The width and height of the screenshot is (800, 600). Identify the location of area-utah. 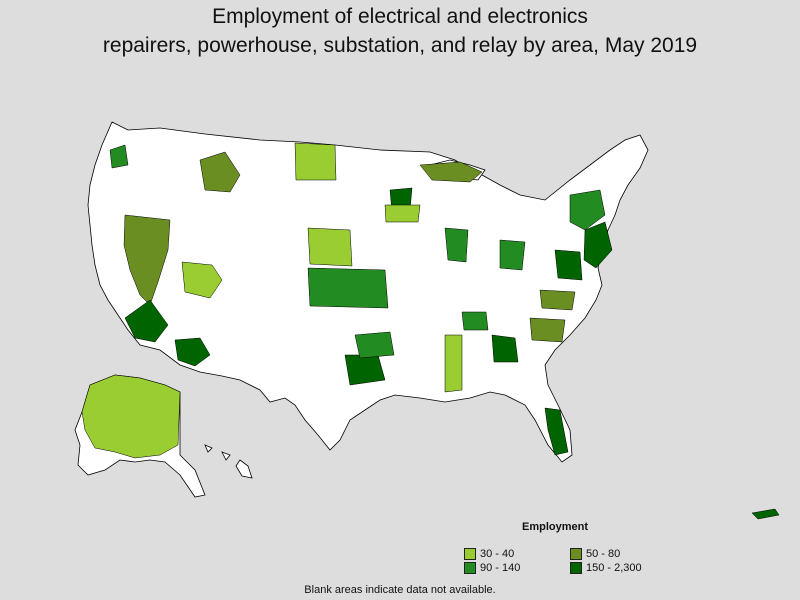
(202, 280).